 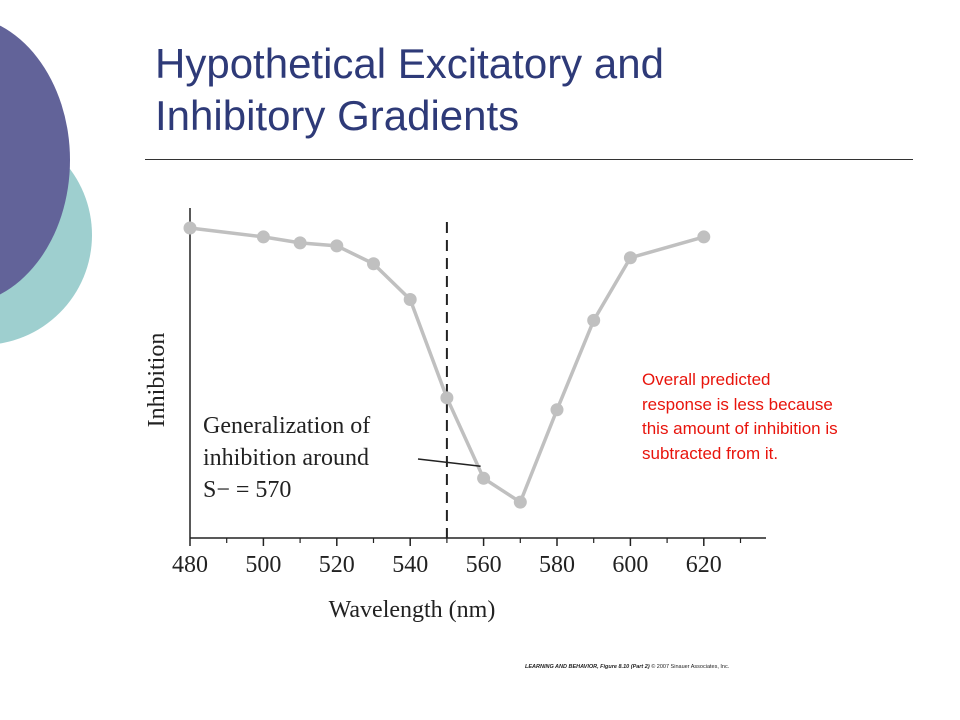 What do you see at coordinates (190, 565) in the screenshot?
I see `x-tick-label: 480` at bounding box center [190, 565].